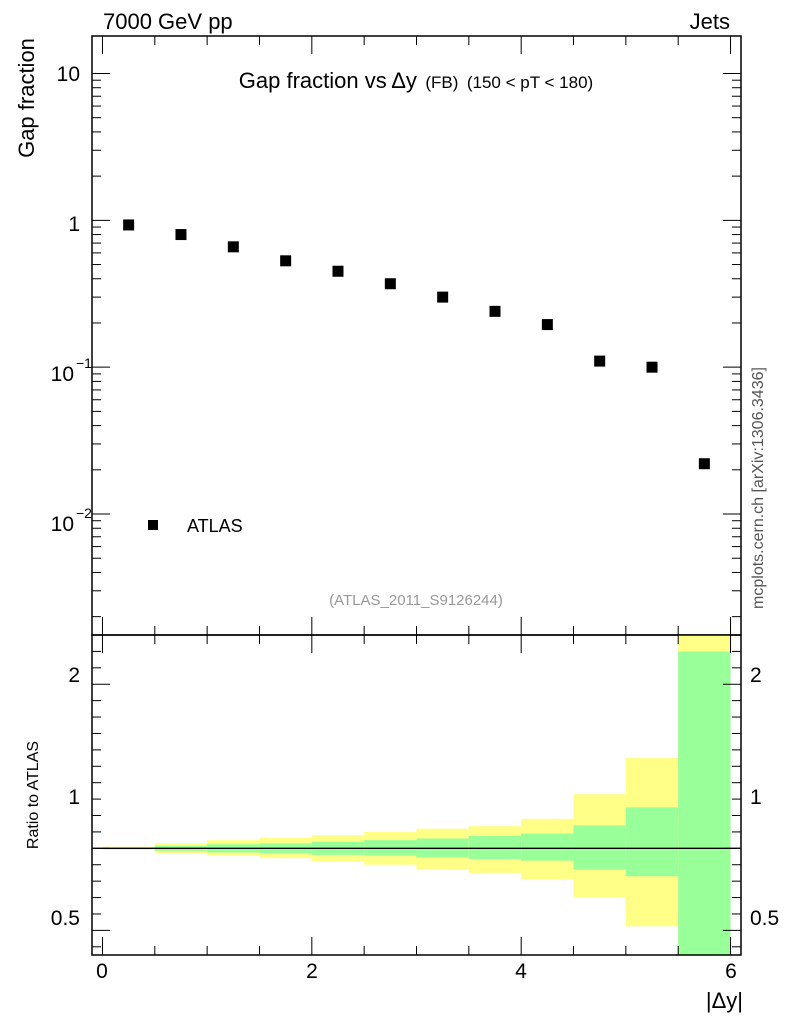  Describe the element at coordinates (65, 918) in the screenshot. I see `ratio-tick-left-0.5: 0.5` at that location.